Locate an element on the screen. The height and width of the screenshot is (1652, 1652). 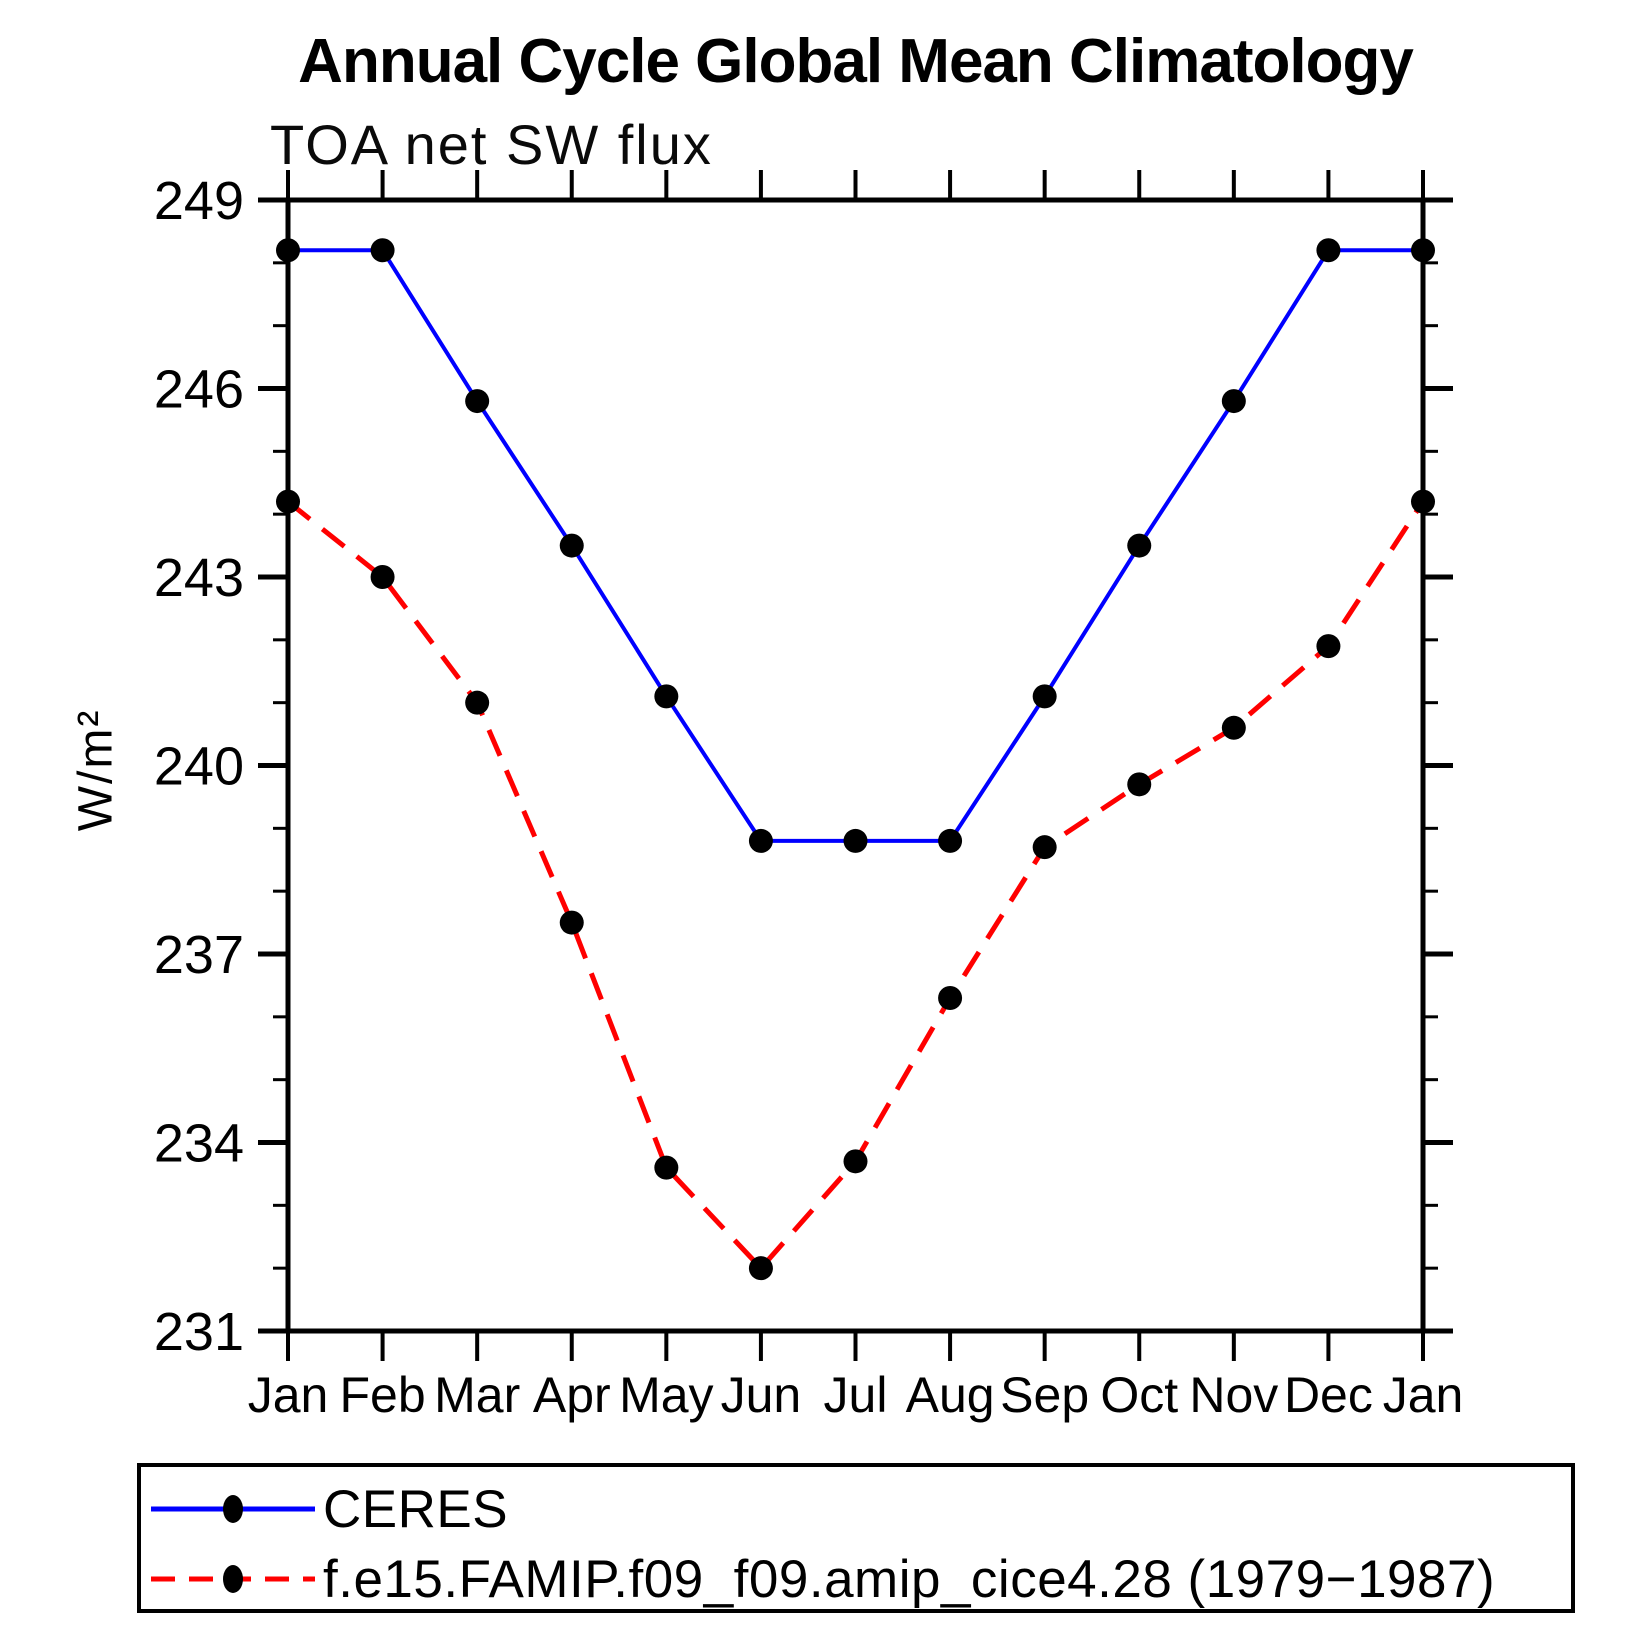
y-tick-label: 231 is located at coordinates (199, 1332).